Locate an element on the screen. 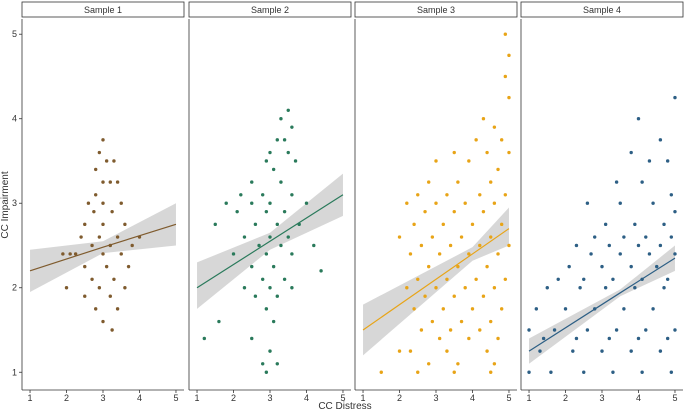 The width and height of the screenshot is (685, 419). y-axis-title: CC Impairment is located at coordinates (5, 204).